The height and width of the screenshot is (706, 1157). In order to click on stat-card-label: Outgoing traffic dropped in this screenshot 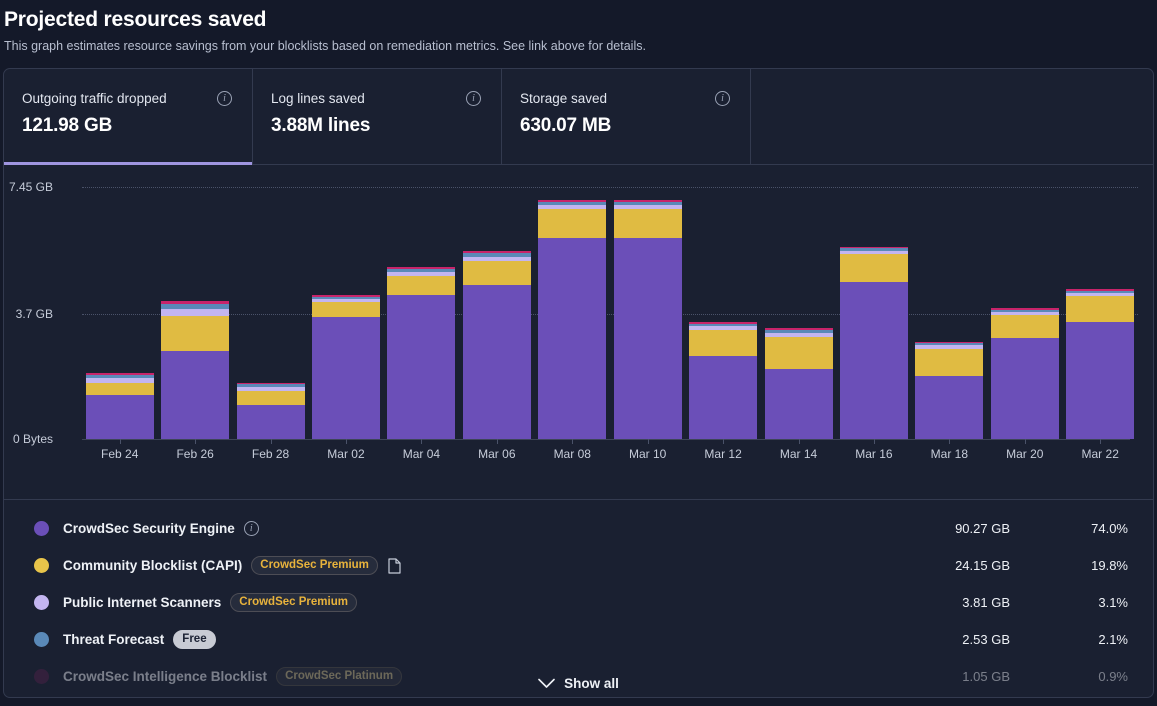, I will do `click(94, 98)`.